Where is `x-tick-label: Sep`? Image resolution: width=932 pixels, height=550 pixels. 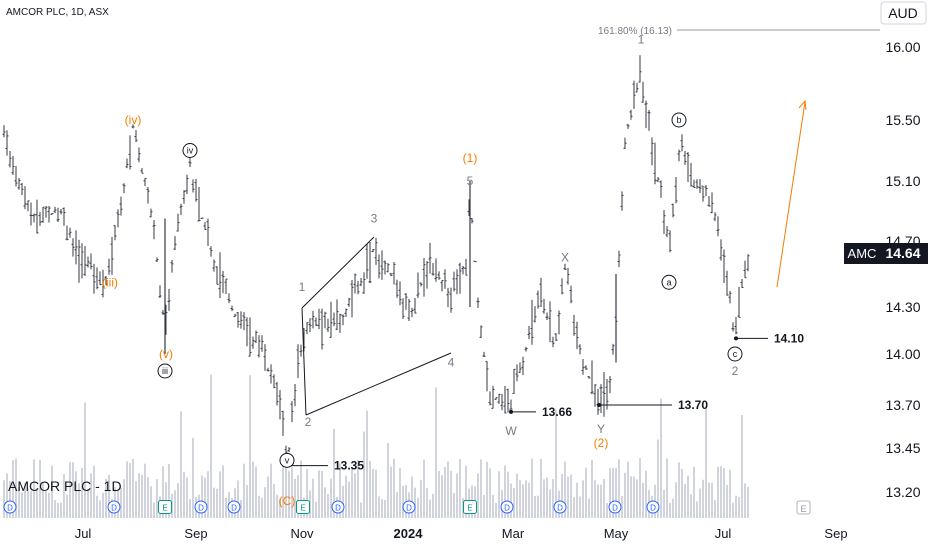 x-tick-label: Sep is located at coordinates (195, 533).